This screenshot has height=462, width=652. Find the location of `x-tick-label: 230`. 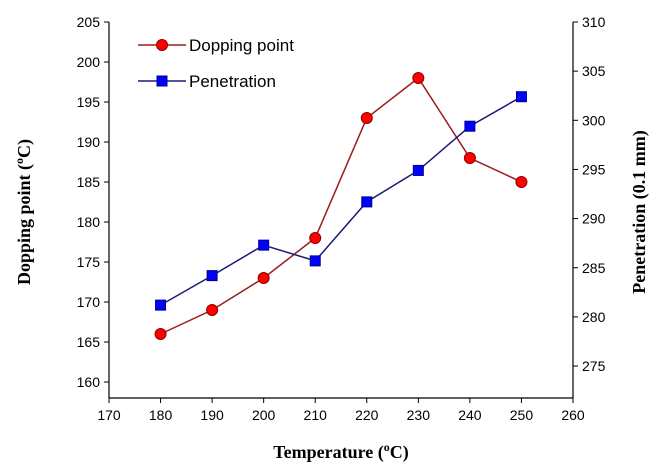

x-tick-label: 230 is located at coordinates (419, 415).